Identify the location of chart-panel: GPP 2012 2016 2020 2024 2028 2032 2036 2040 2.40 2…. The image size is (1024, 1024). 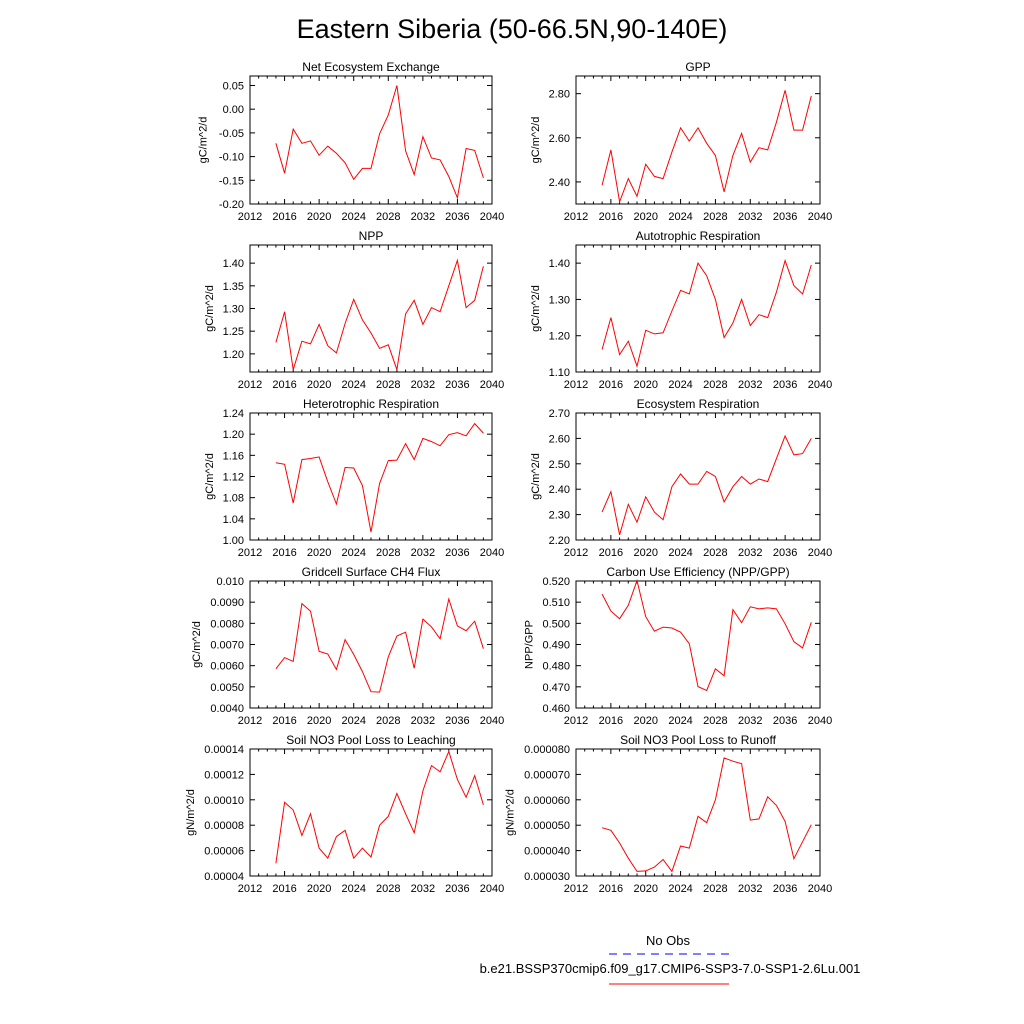
(681, 141).